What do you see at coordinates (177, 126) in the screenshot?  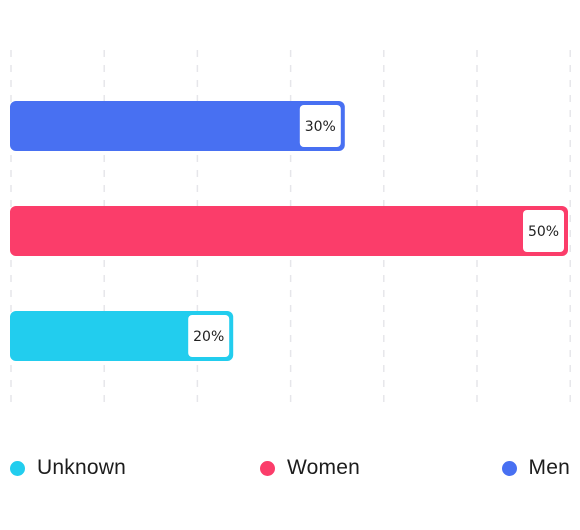 I see `bar-men` at bounding box center [177, 126].